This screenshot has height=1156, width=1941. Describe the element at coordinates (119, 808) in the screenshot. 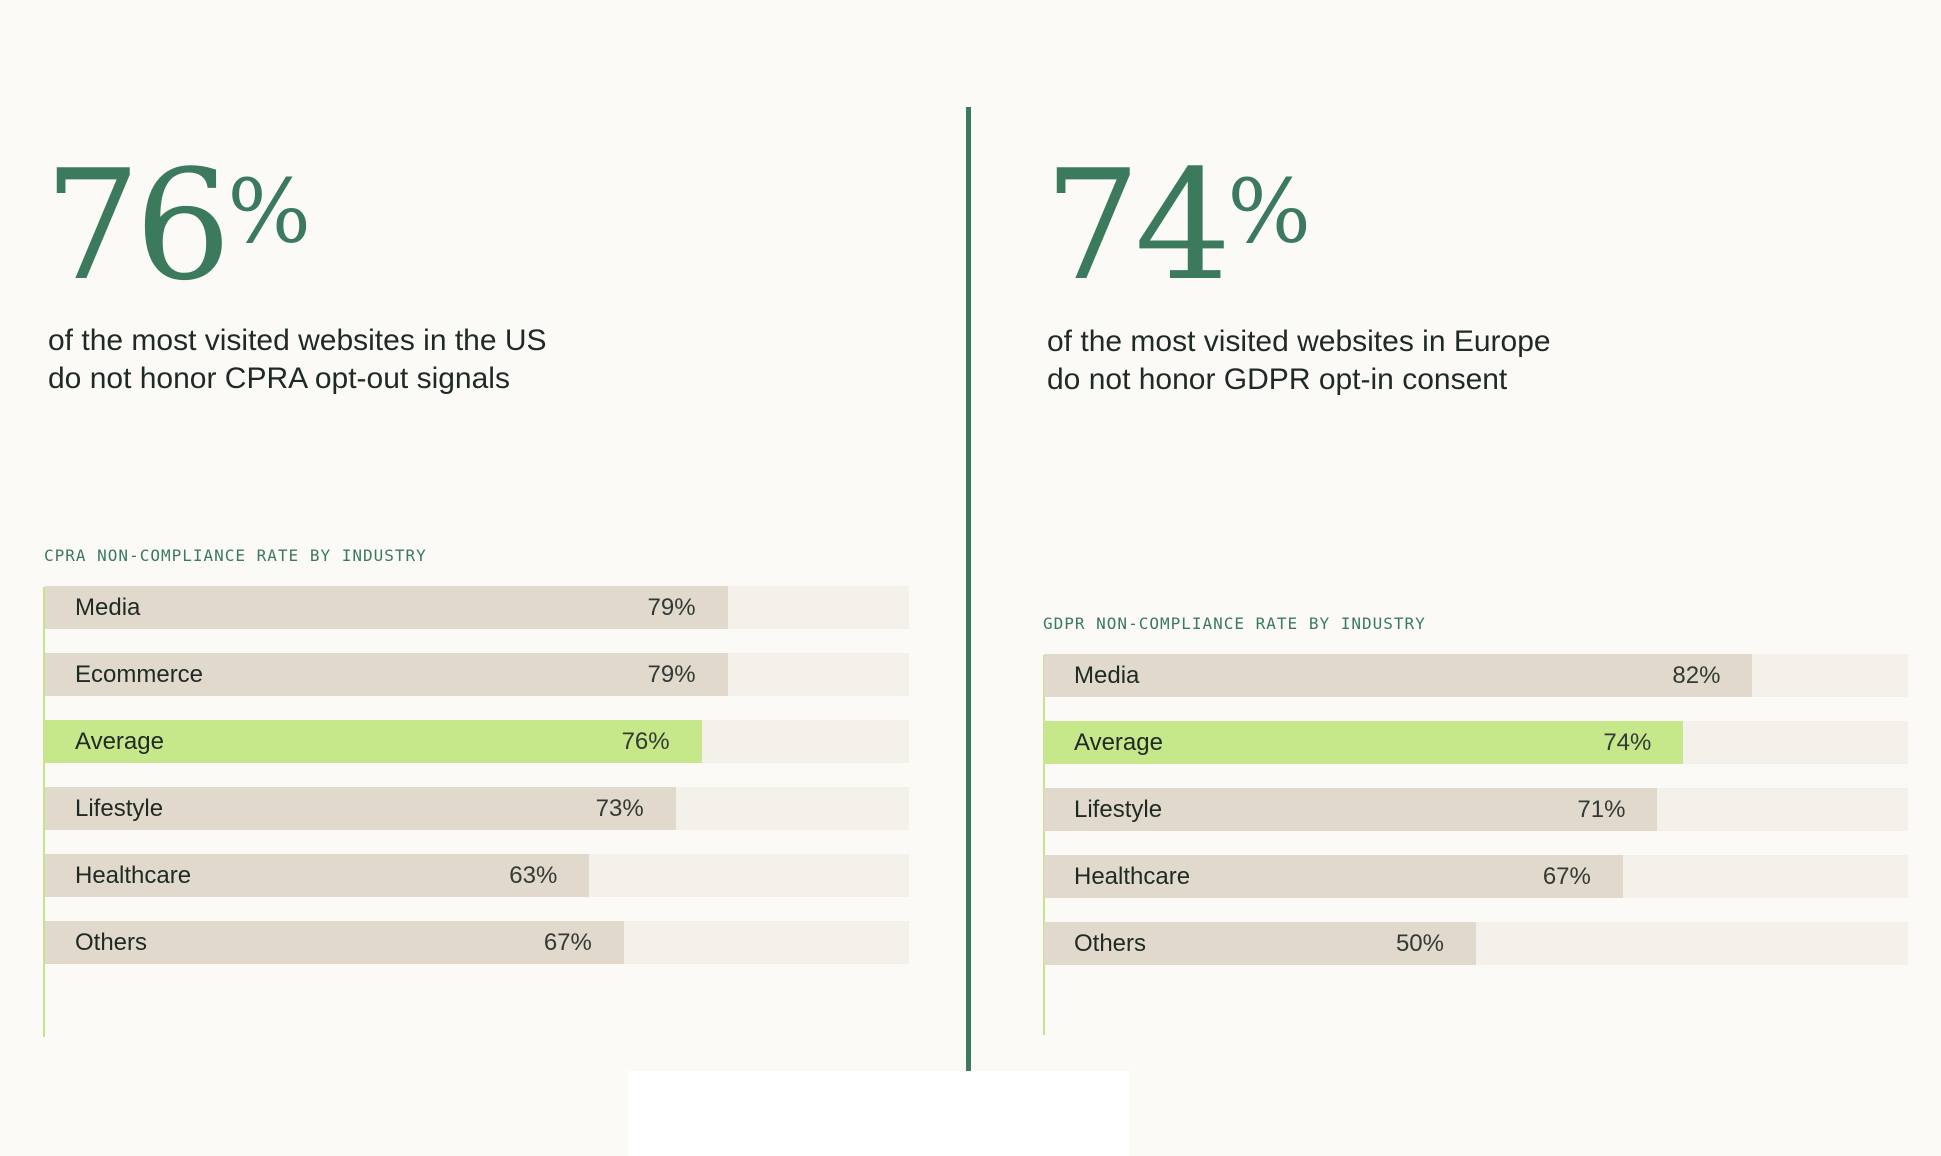

I see `cpra-bar-label-lifestyle: Lifestyle` at that location.